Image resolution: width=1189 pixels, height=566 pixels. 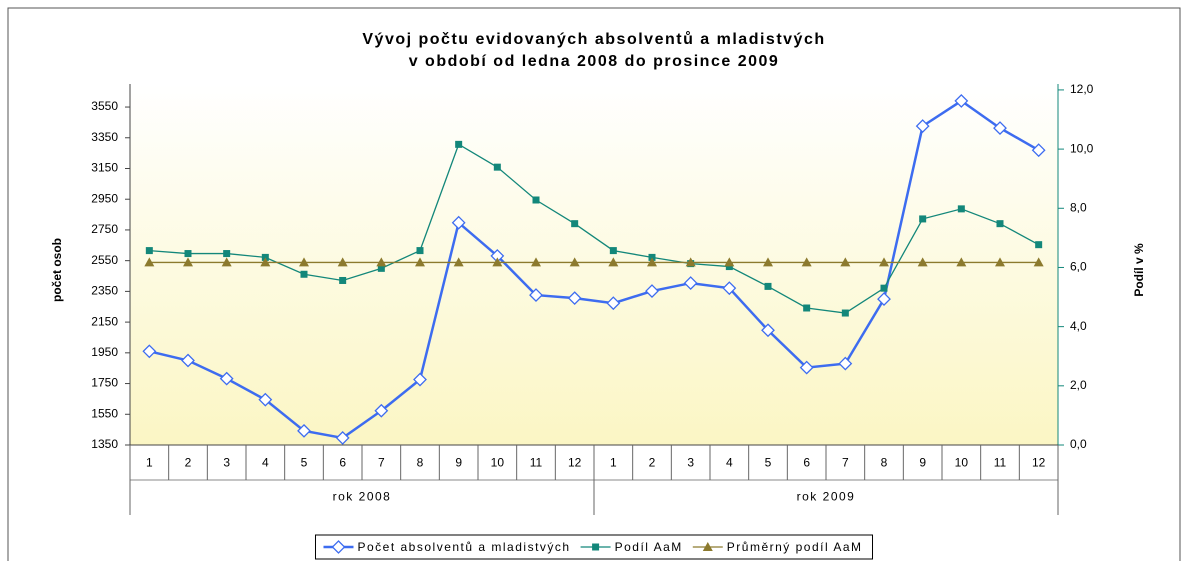 I want to click on y2-tick-label: 0,0, so click(x=1078, y=444).